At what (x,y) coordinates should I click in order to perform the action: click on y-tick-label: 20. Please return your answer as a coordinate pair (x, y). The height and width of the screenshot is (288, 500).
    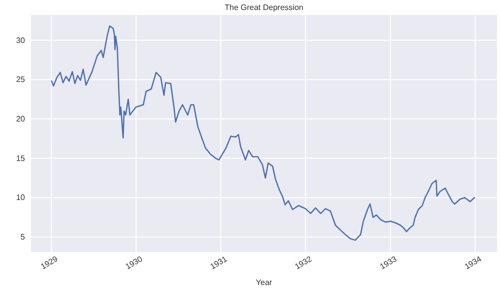
    Looking at the image, I should click on (21, 119).